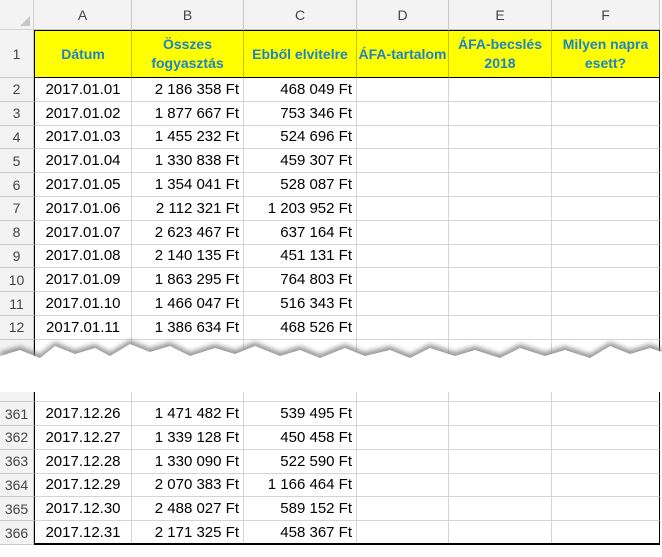 Image resolution: width=662 pixels, height=557 pixels. Describe the element at coordinates (17, 280) in the screenshot. I see `row-header: 10` at that location.